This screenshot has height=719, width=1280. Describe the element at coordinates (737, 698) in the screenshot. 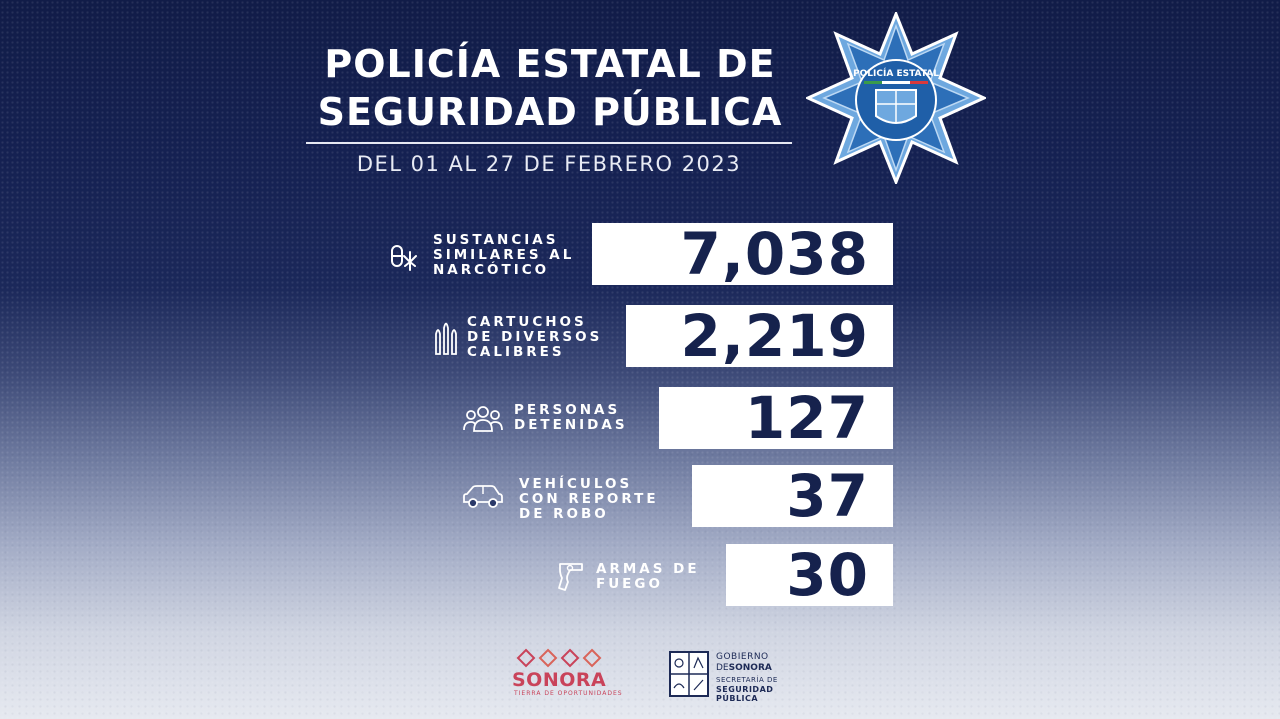

I see `gov-logo-line-5: PÚBLICA` at that location.